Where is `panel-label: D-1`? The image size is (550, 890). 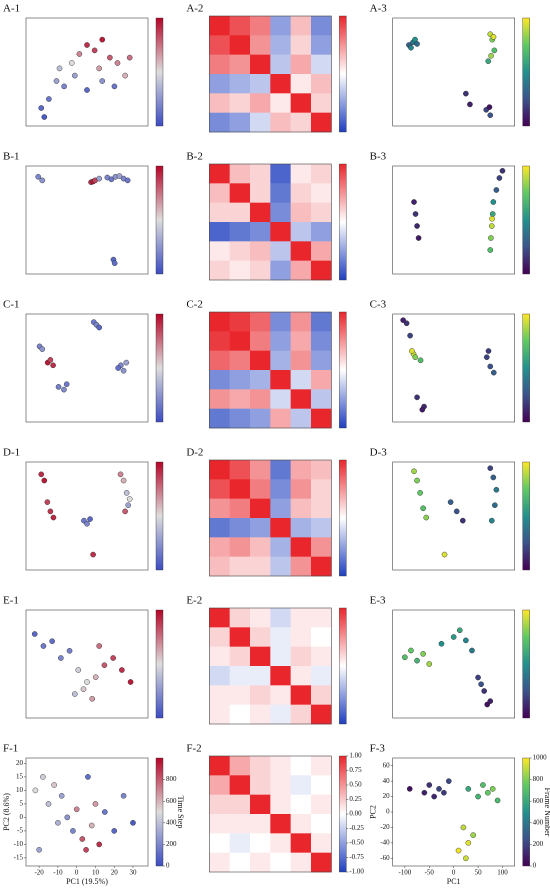 panel-label: D-1 is located at coordinates (11, 453).